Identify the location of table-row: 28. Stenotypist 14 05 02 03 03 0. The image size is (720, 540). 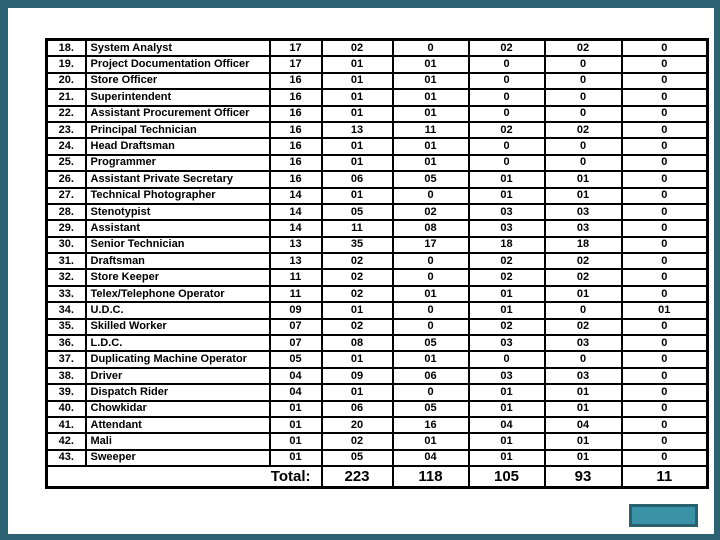
(377, 212).